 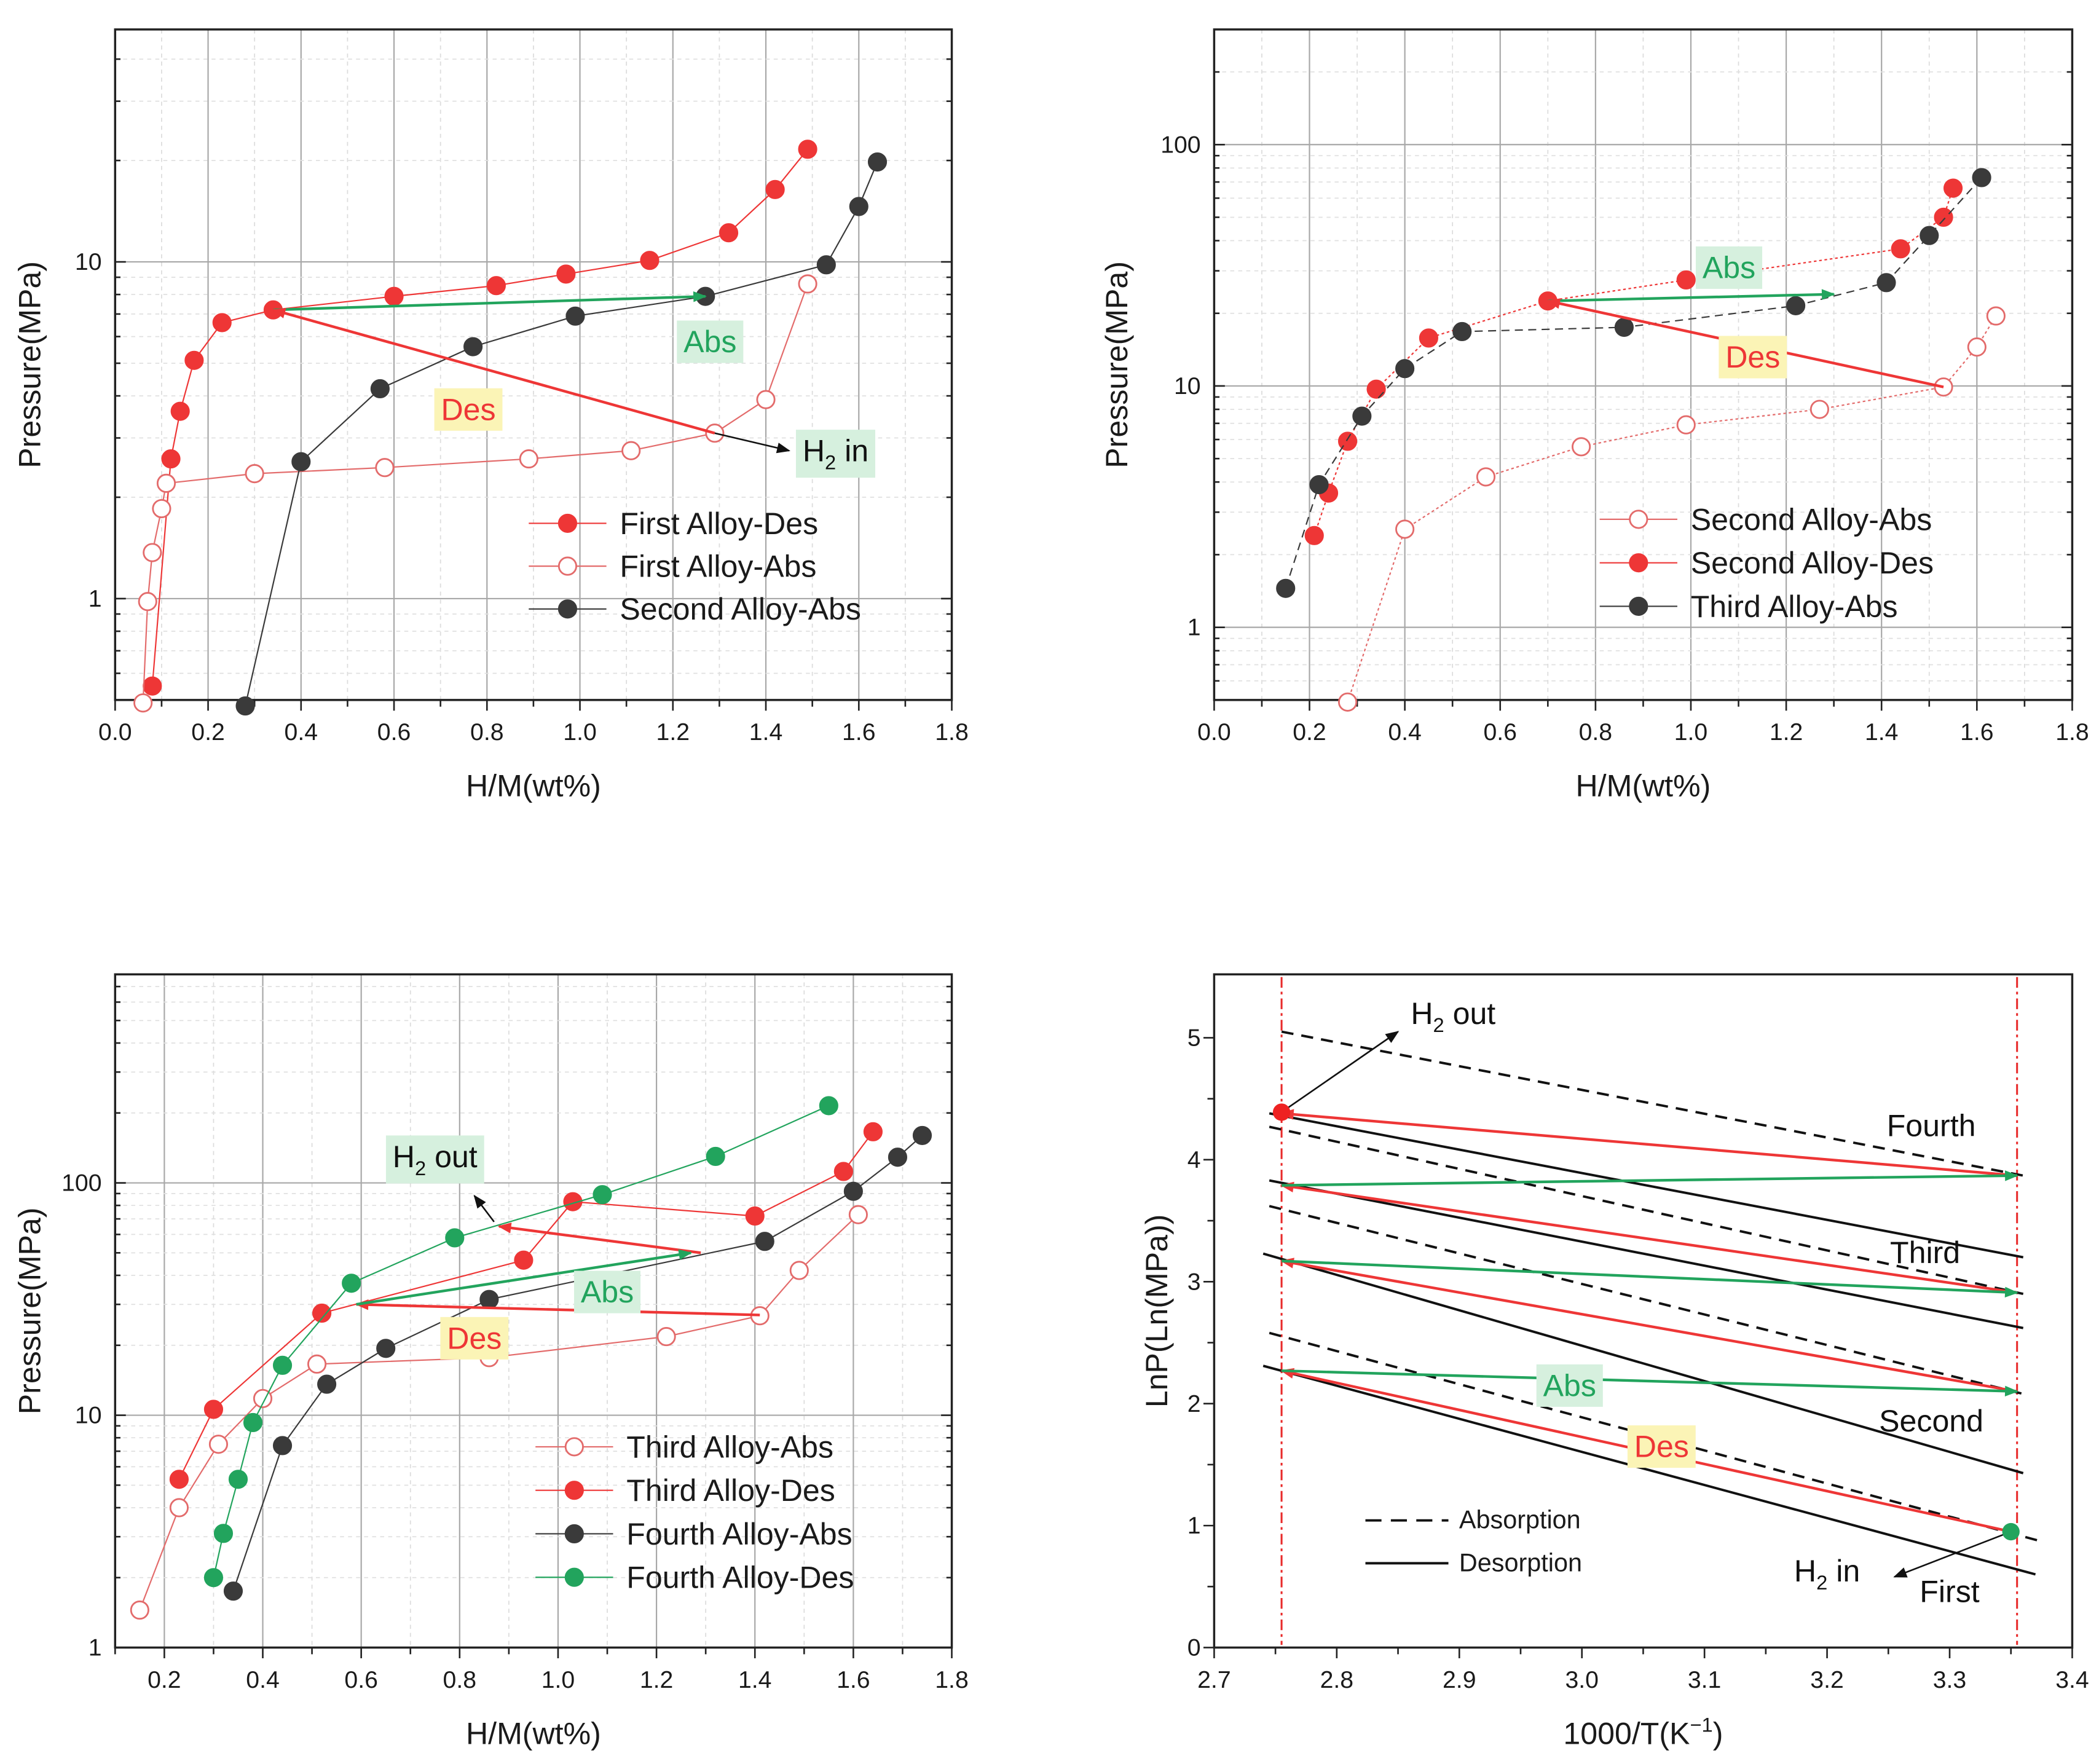 I want to click on legend-item: Second Alloy-Abs, so click(x=695, y=609).